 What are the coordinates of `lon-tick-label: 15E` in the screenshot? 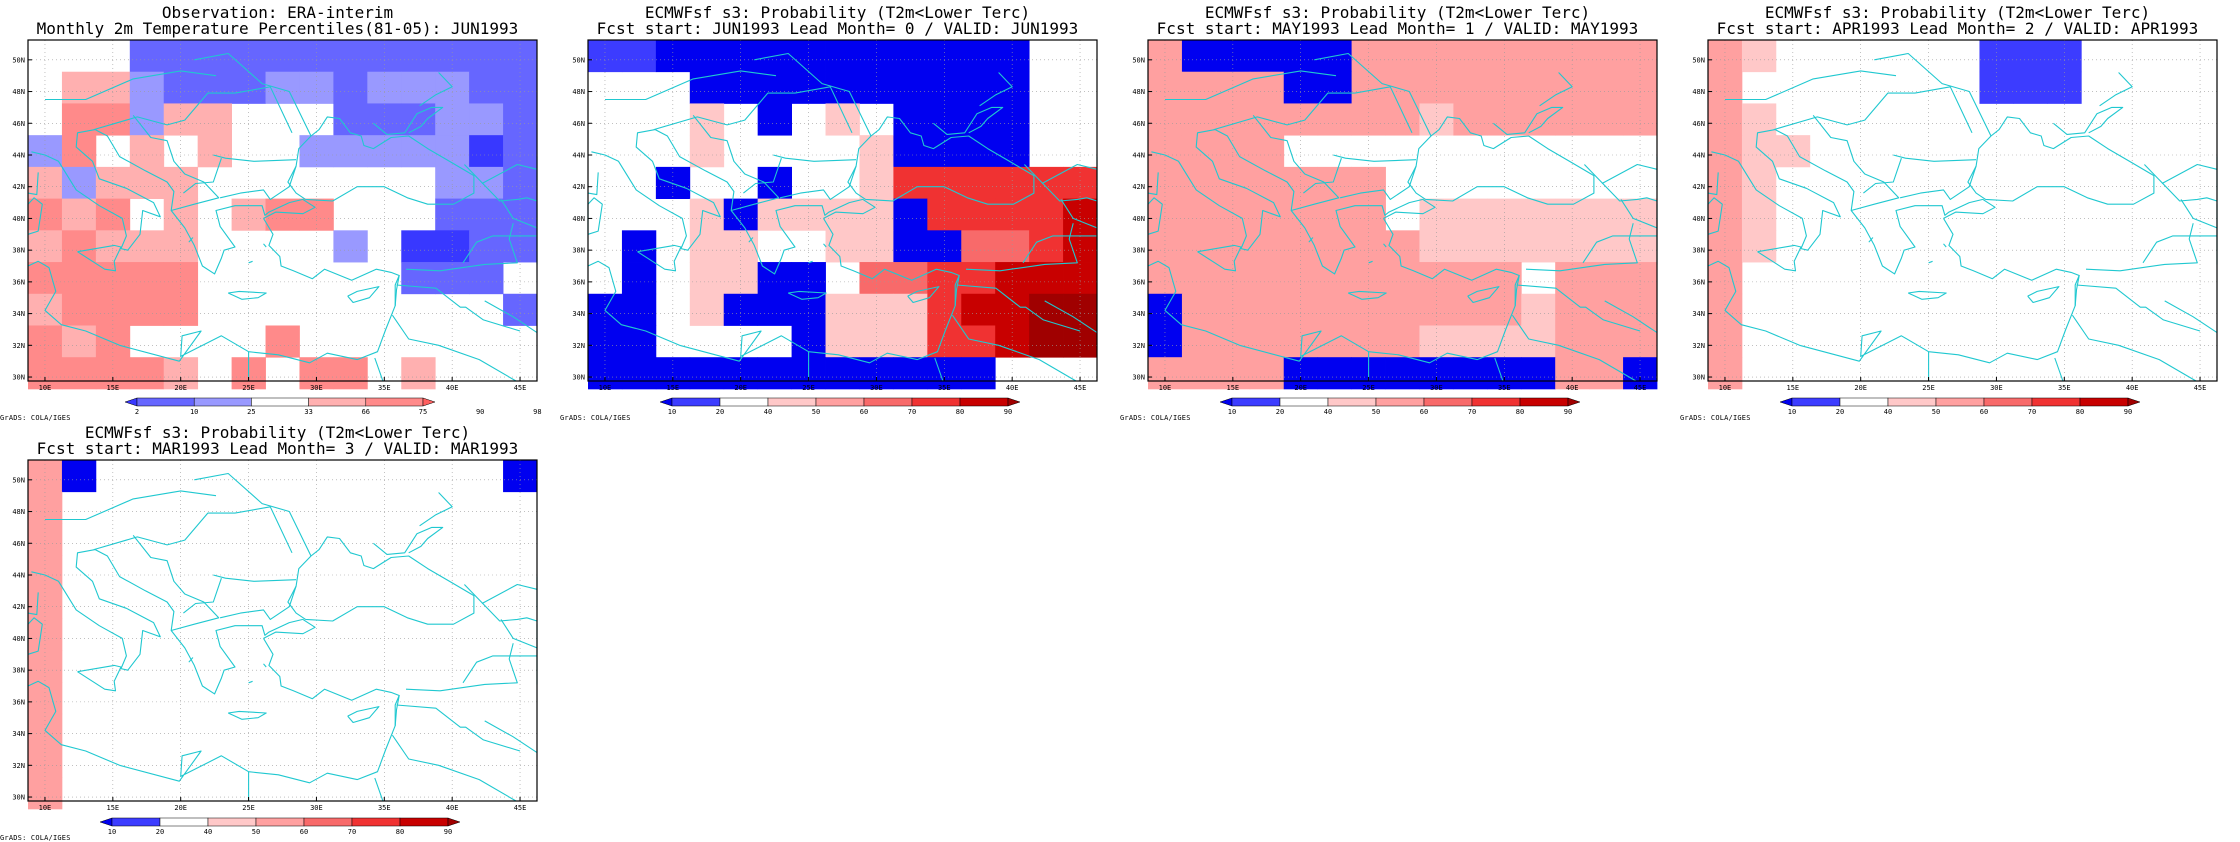 It's located at (1233, 388).